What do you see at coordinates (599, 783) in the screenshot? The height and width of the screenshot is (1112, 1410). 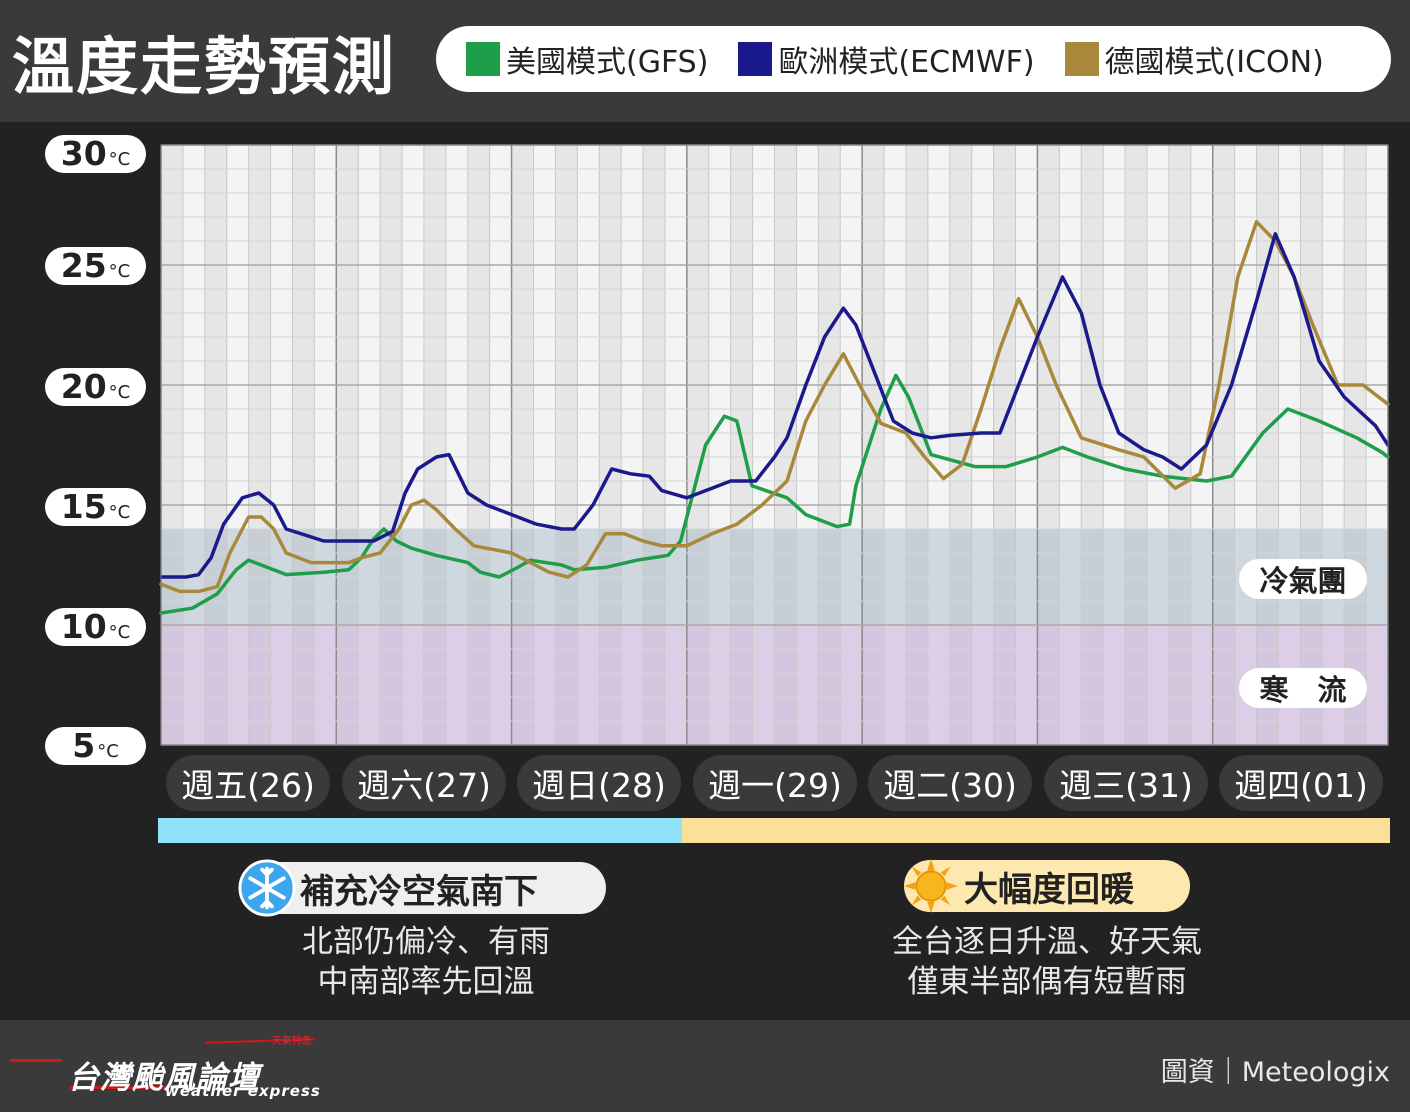 I see `day-label-sun: 週日(28)` at bounding box center [599, 783].